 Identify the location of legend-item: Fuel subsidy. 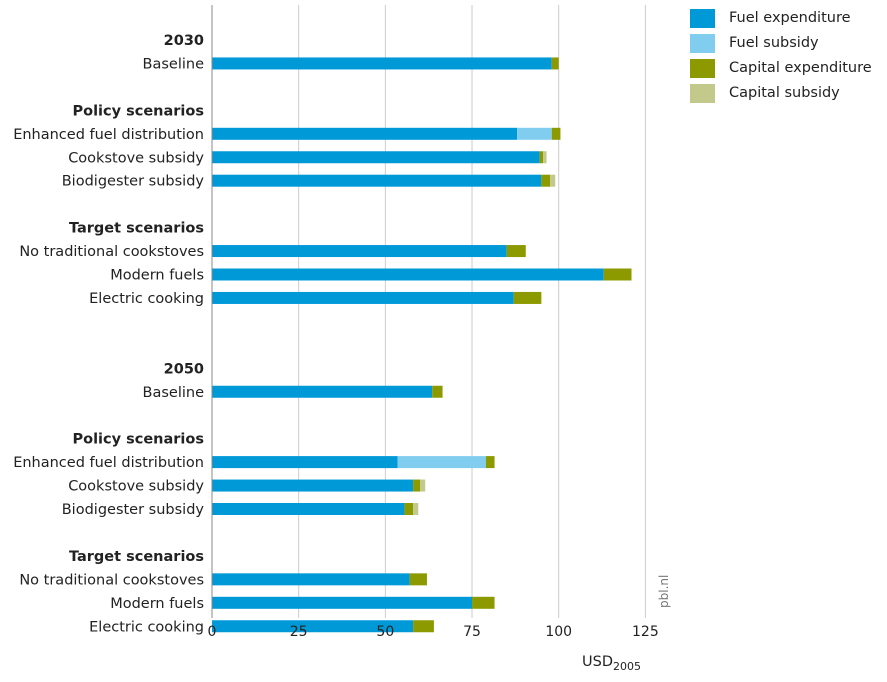
(781, 43).